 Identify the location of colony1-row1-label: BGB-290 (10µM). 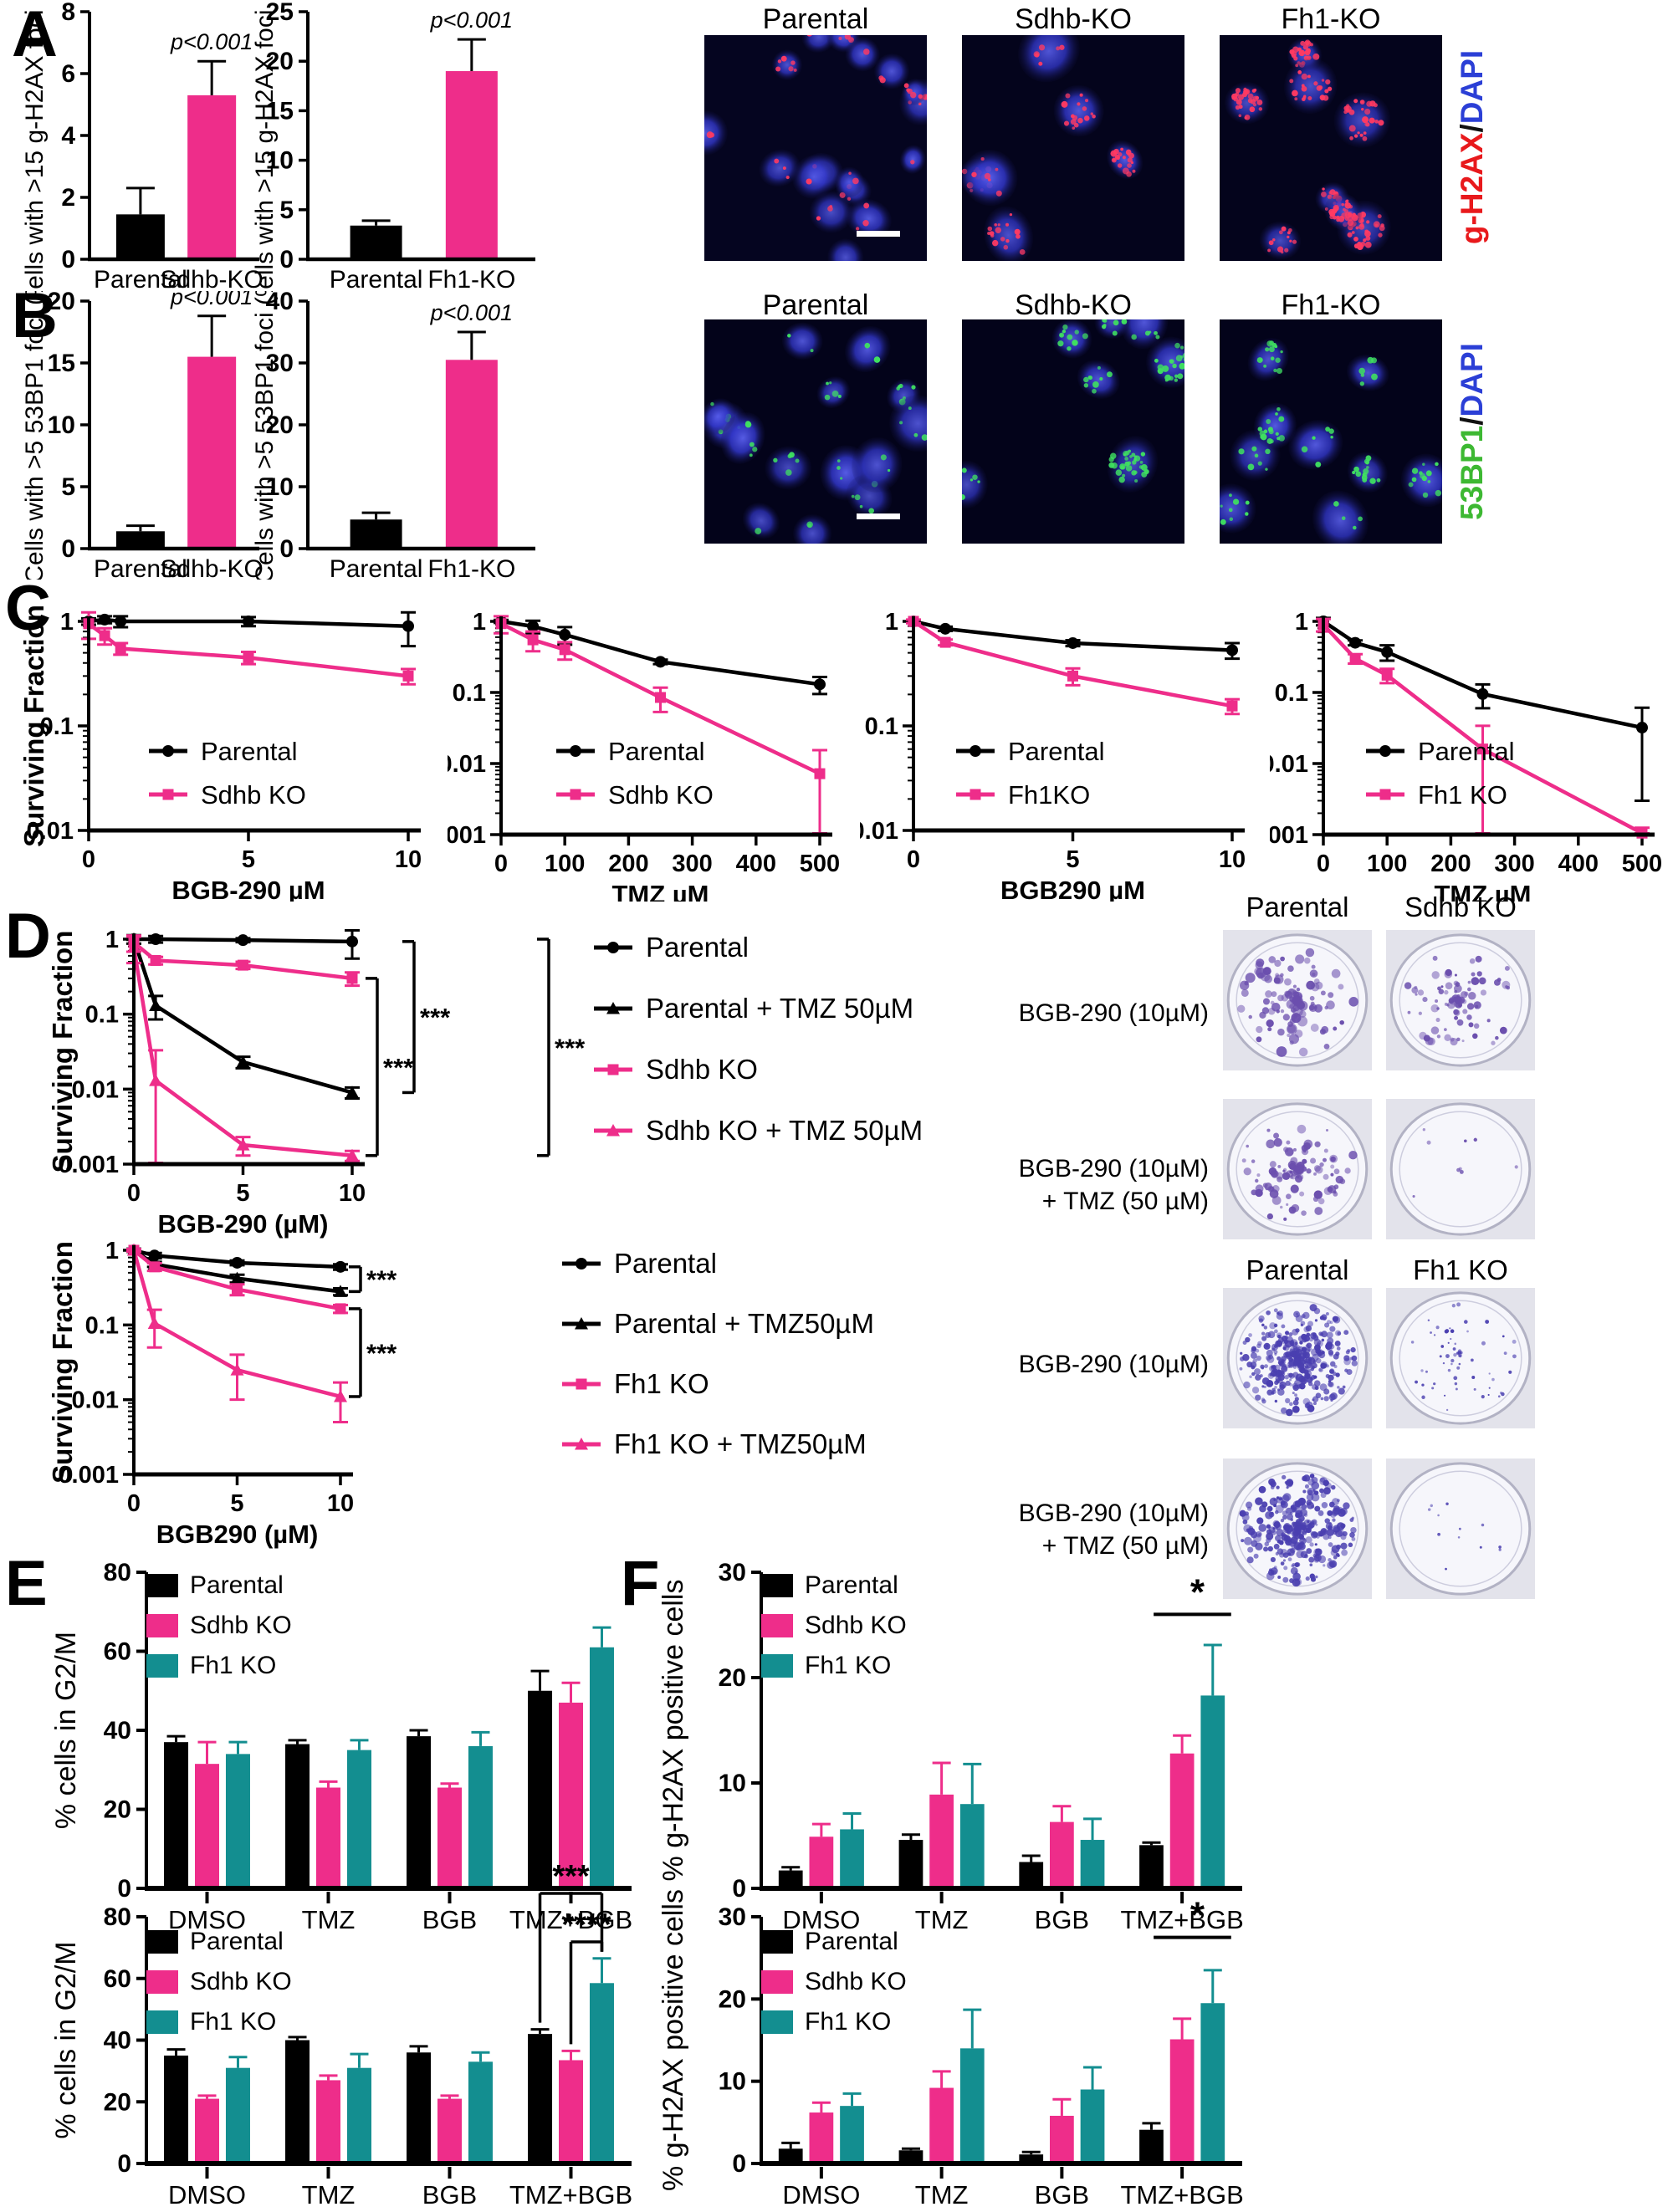
(1114, 1013).